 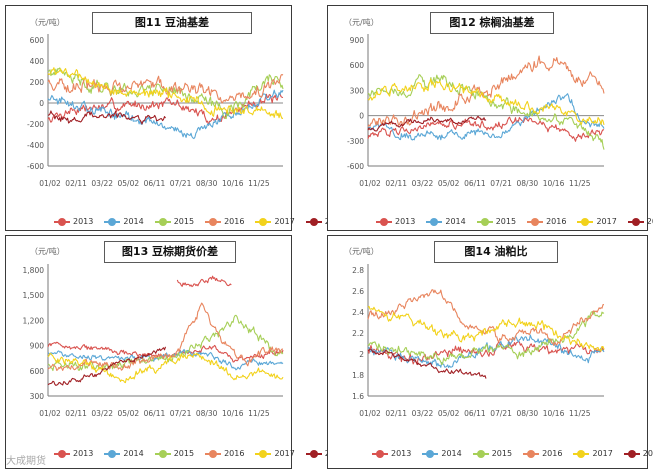 What do you see at coordinates (361, 354) in the screenshot?
I see `y-tick-label: 2` at bounding box center [361, 354].